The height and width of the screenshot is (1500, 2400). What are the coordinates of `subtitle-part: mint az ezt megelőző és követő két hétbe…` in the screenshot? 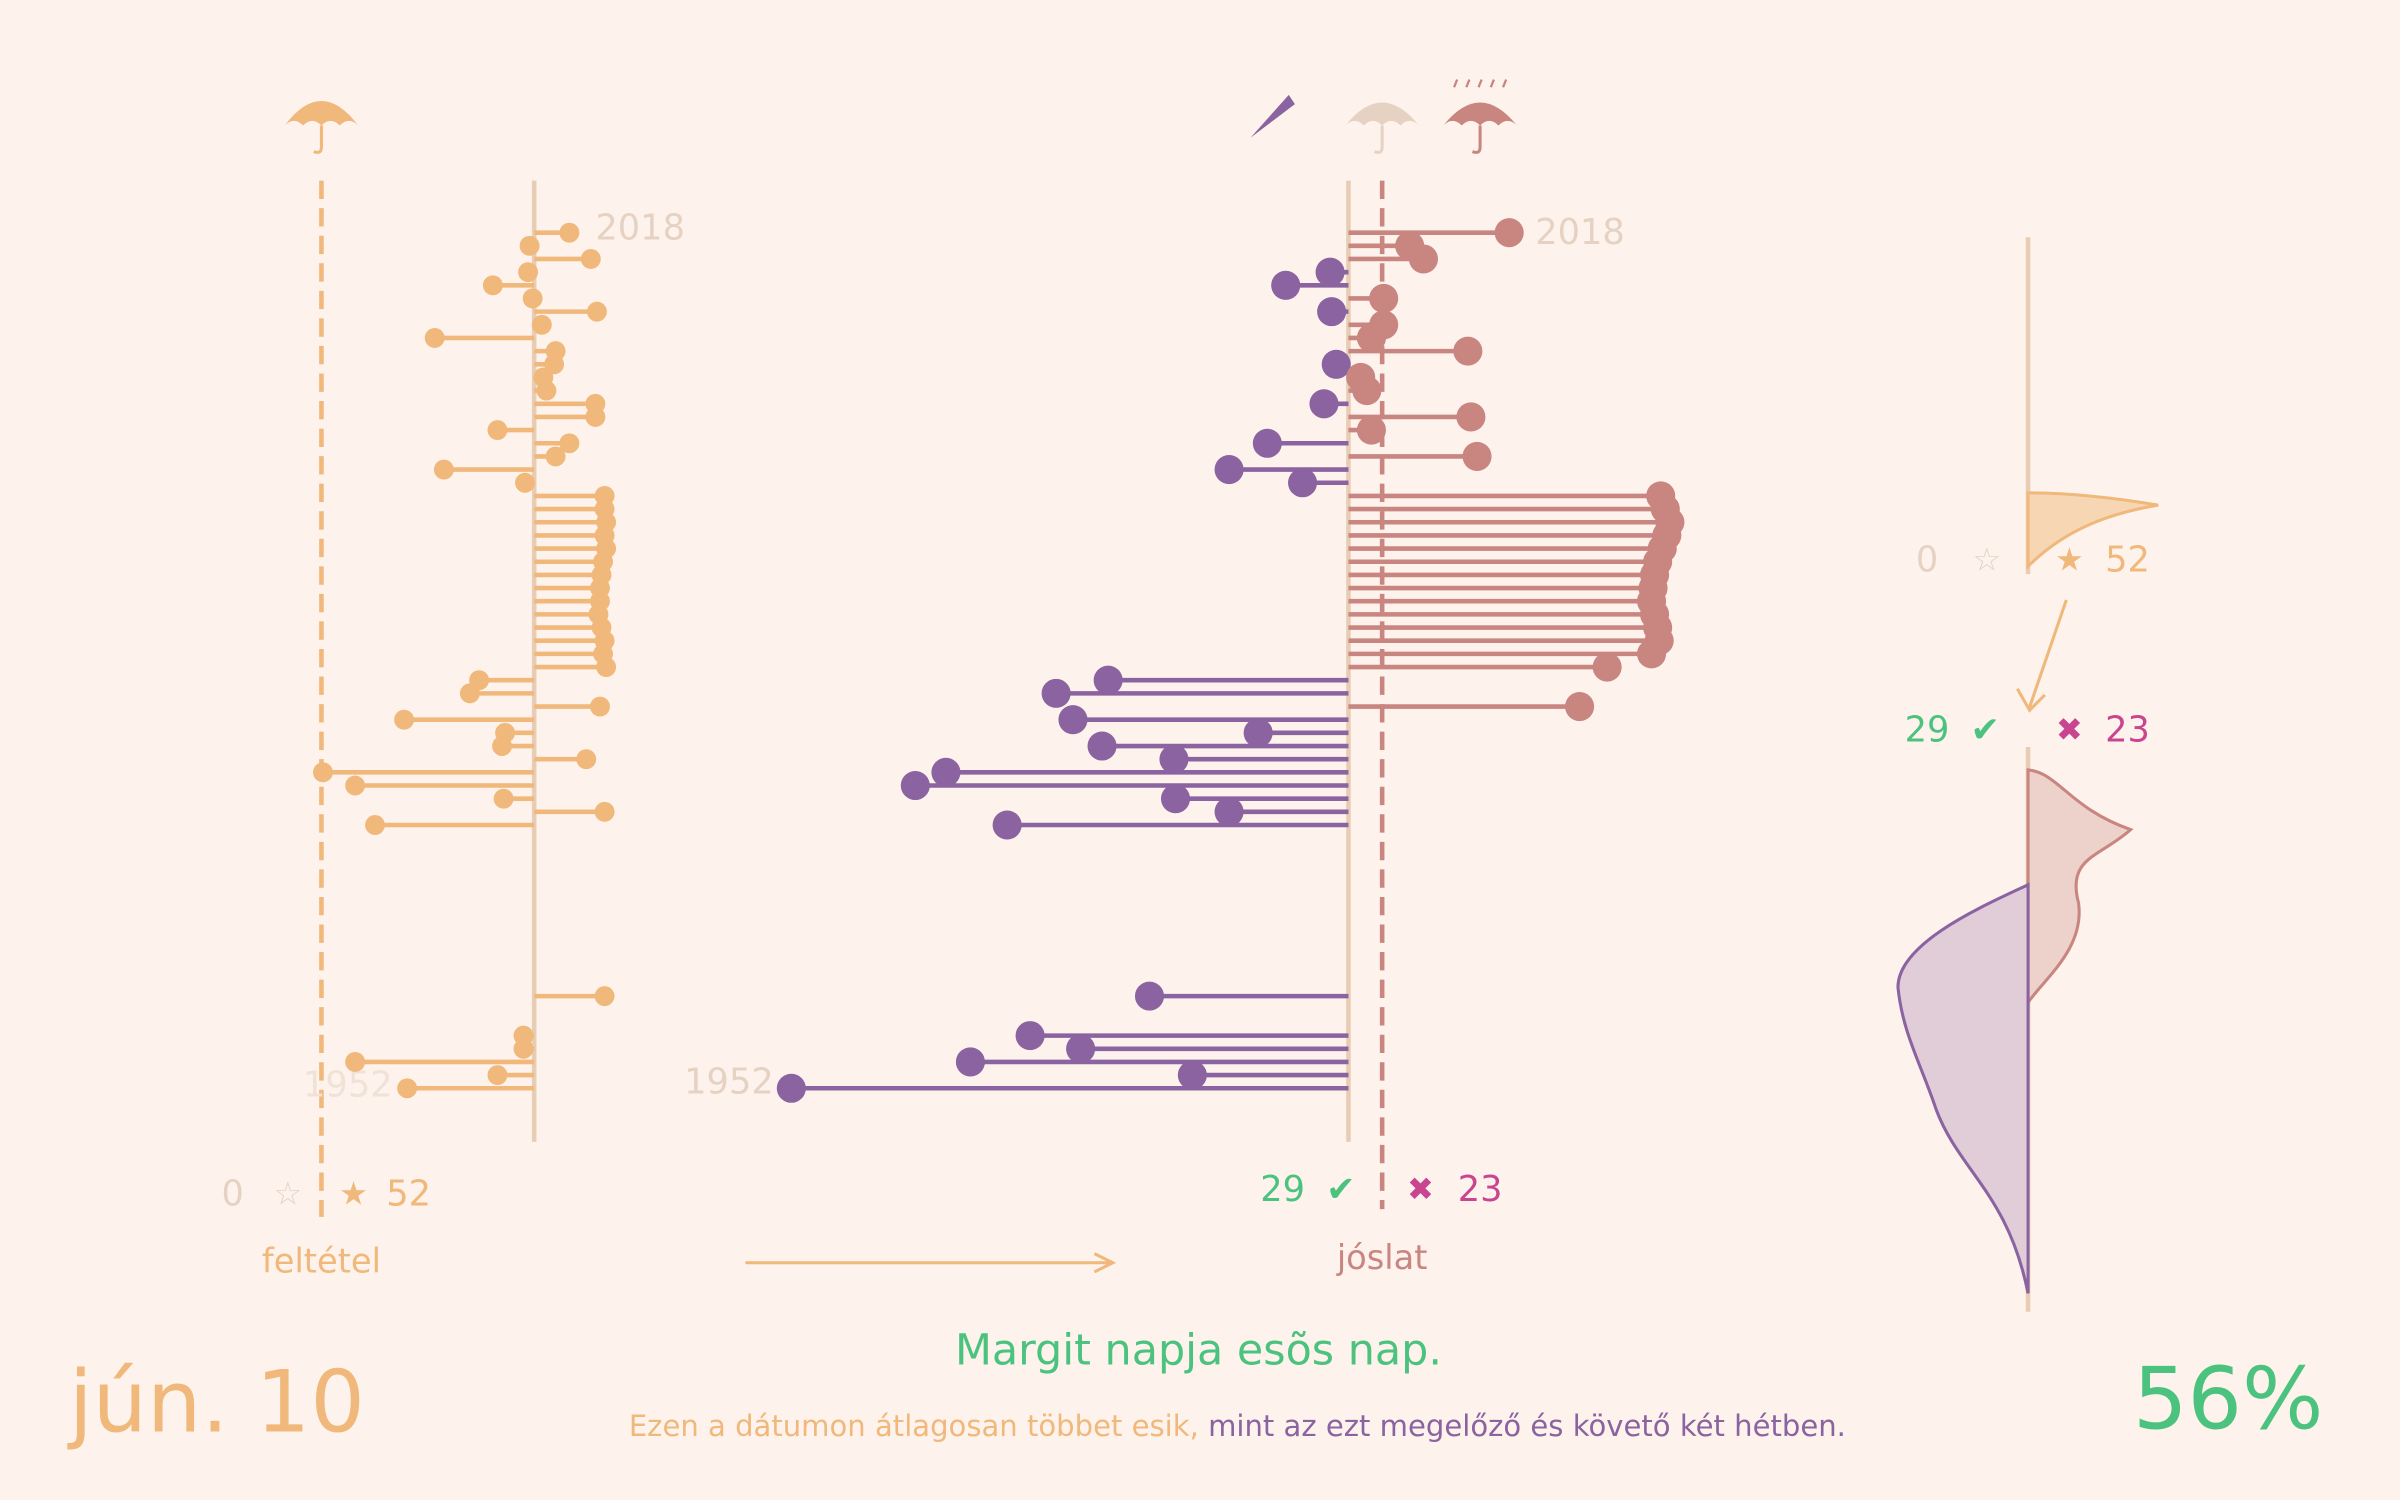 It's located at (1527, 1426).